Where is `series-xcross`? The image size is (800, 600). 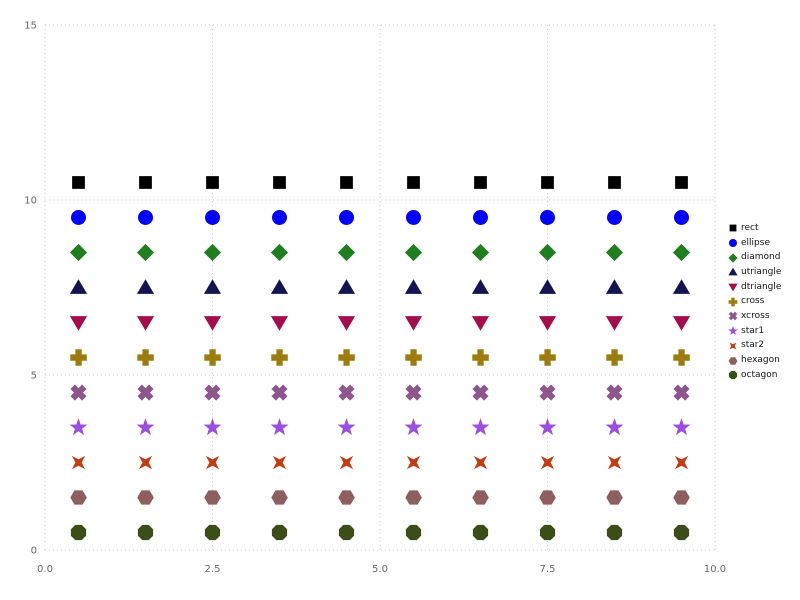
series-xcross is located at coordinates (380, 392).